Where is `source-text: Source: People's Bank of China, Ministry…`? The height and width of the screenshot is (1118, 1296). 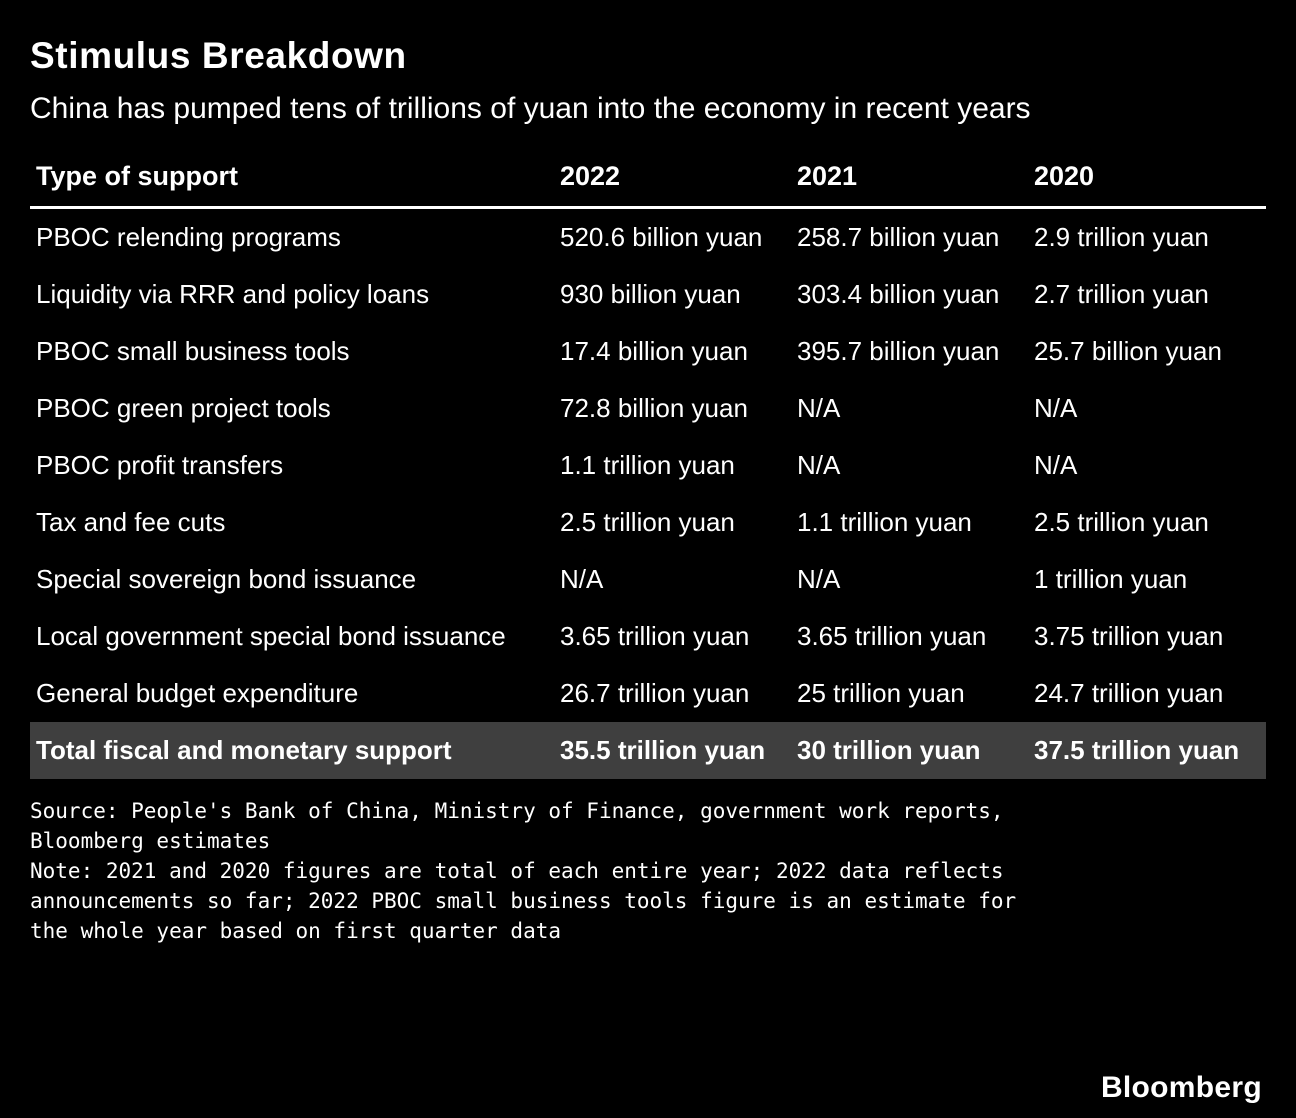
source-text: Source: People's Bank of China, Ministry… is located at coordinates (517, 826).